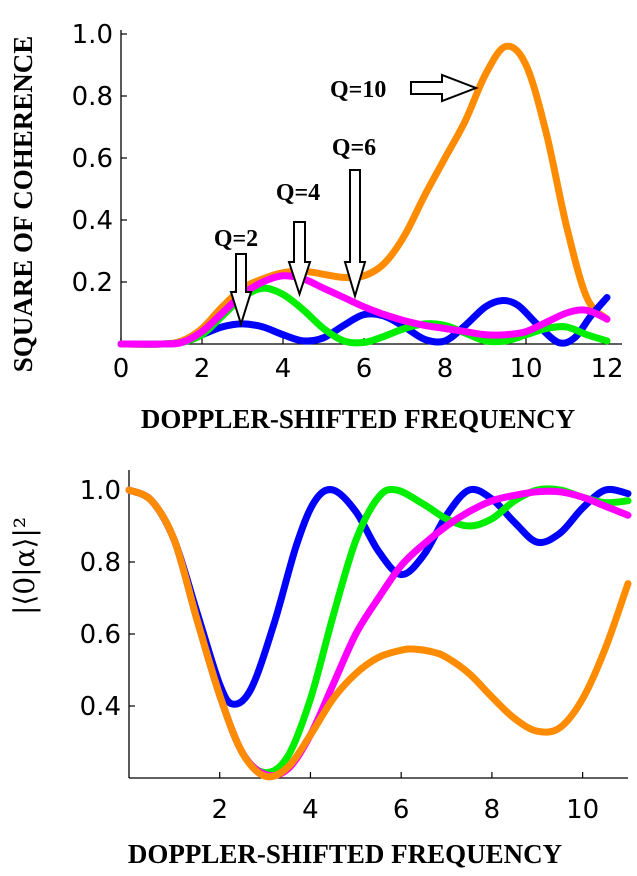 This screenshot has width=637, height=876. Describe the element at coordinates (100, 707) in the screenshot. I see `chart2-y-tick-label: 0.4` at that location.